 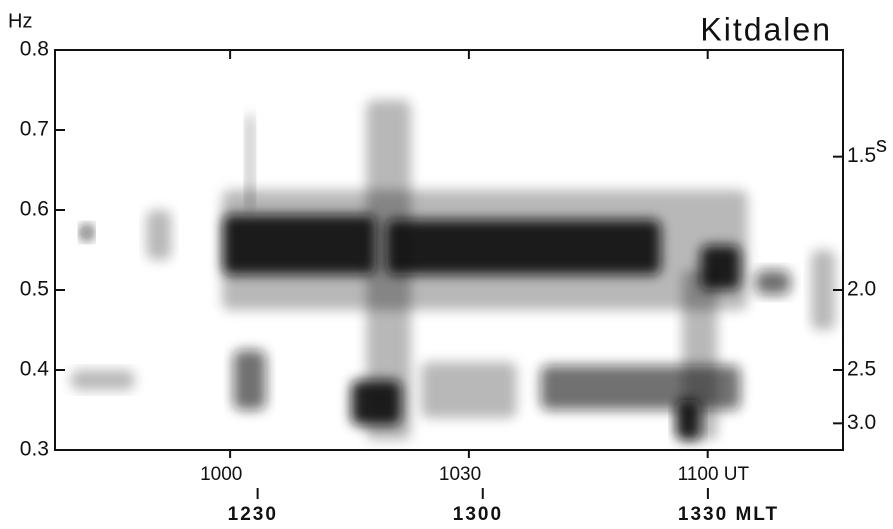 What do you see at coordinates (766, 29) in the screenshot?
I see `chart-title: Kitdalen` at bounding box center [766, 29].